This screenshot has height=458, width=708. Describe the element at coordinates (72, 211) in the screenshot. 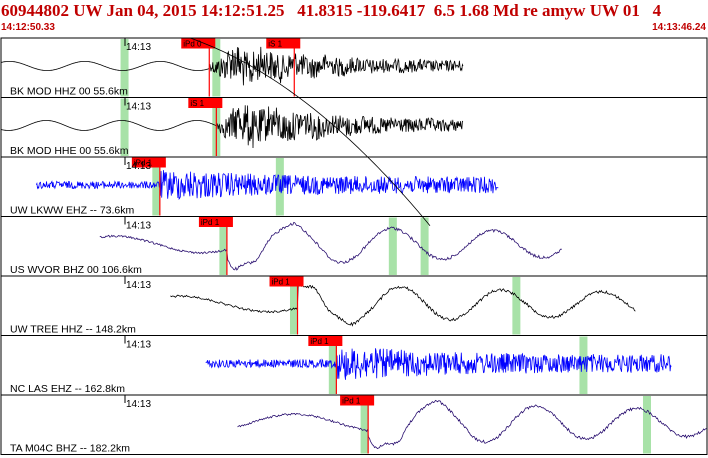

I see `channel-label: UW LKWW EHZ -- 73.6km` at that location.